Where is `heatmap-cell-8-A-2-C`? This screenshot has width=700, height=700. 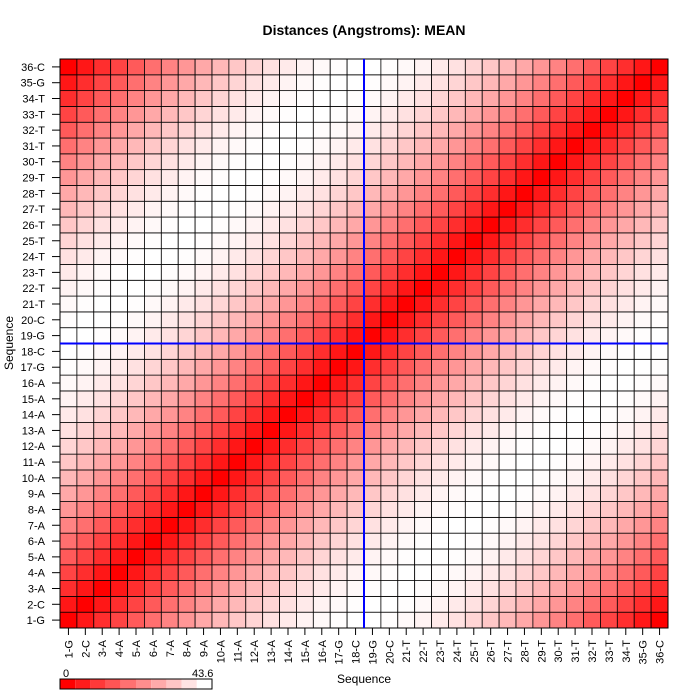 heatmap-cell-8-A-2-C is located at coordinates (186, 604).